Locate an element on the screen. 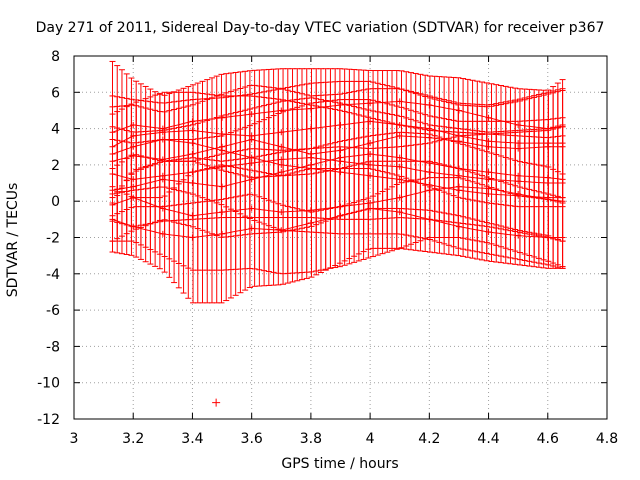 The image size is (640, 480). y-tick-label: 6 is located at coordinates (55, 93).